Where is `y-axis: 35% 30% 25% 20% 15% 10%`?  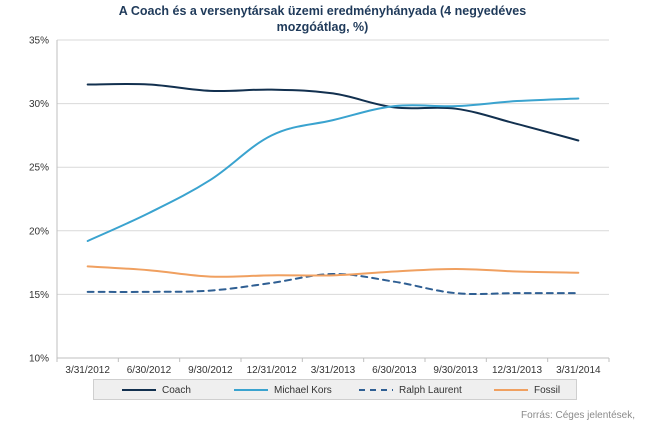 y-axis: 35% 30% 25% 20% 15% 10% is located at coordinates (43, 200).